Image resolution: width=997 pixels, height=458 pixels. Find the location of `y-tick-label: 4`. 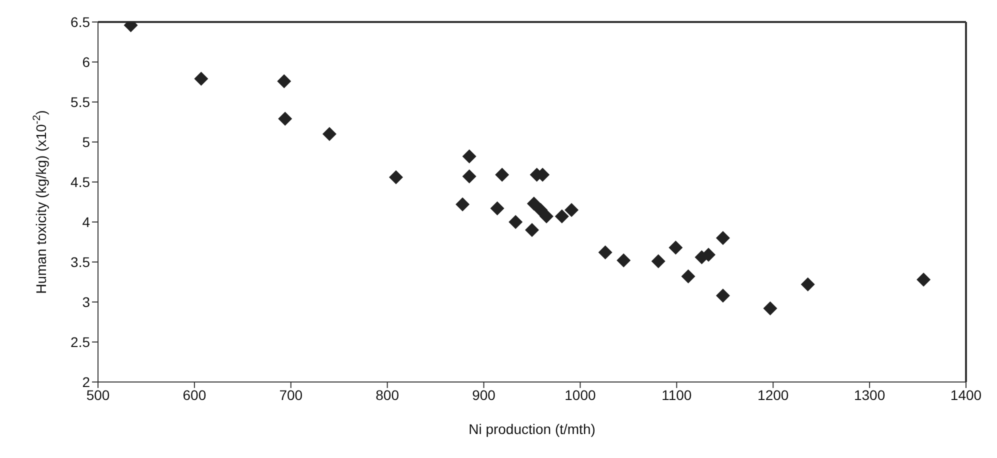

y-tick-label: 4 is located at coordinates (86, 222).